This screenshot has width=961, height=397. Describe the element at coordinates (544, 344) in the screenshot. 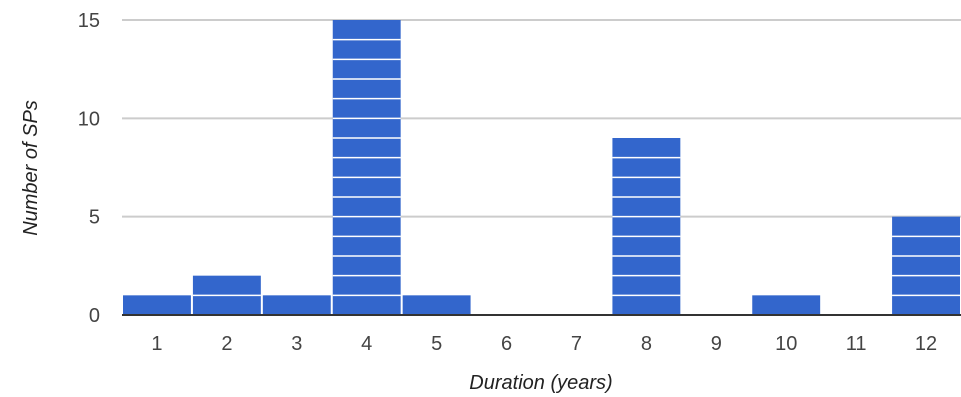

I see `x-tick-labels: 1 2 3 4 5 6 7 8 9 10 11 12` at that location.